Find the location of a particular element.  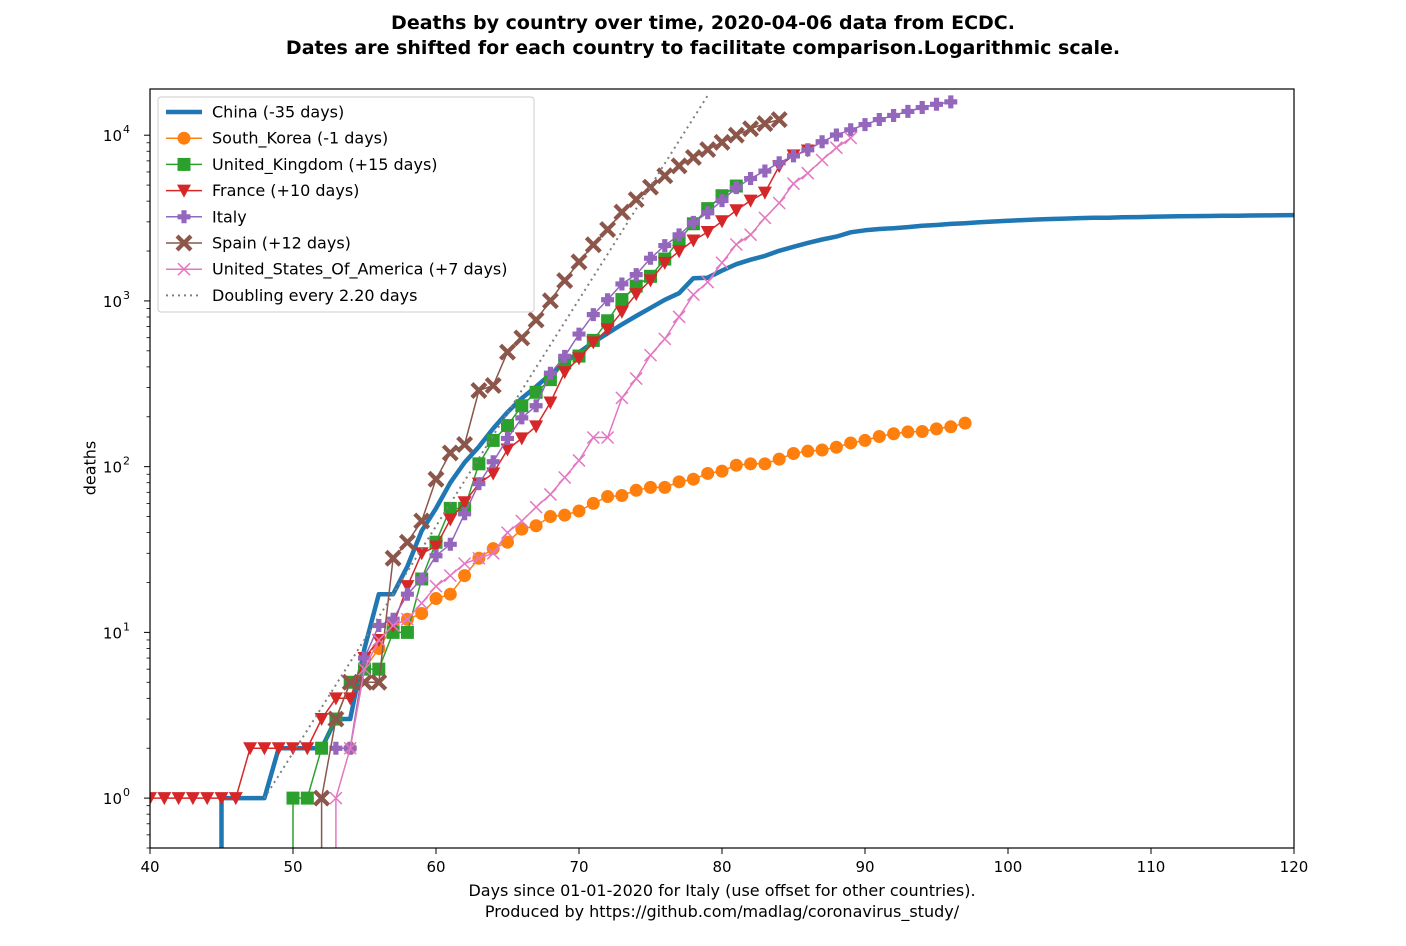

legend-item-1: South_Korea (-1 days) is located at coordinates (277, 139).